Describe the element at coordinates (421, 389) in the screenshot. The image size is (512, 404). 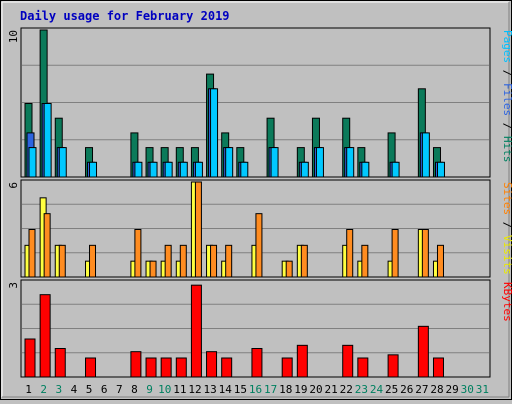
I see `x-tick-label: 27` at that location.